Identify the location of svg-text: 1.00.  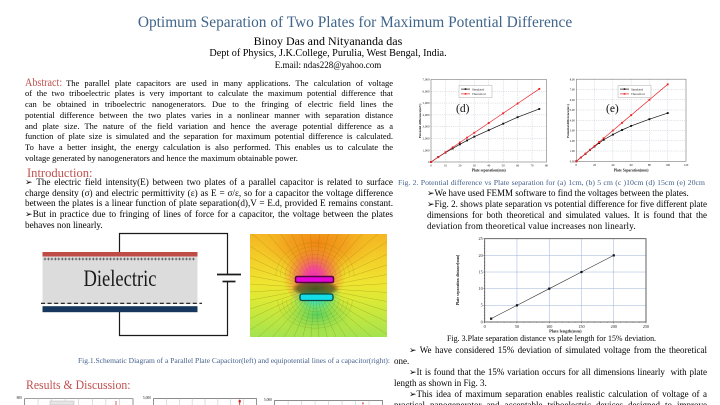
(573, 151).